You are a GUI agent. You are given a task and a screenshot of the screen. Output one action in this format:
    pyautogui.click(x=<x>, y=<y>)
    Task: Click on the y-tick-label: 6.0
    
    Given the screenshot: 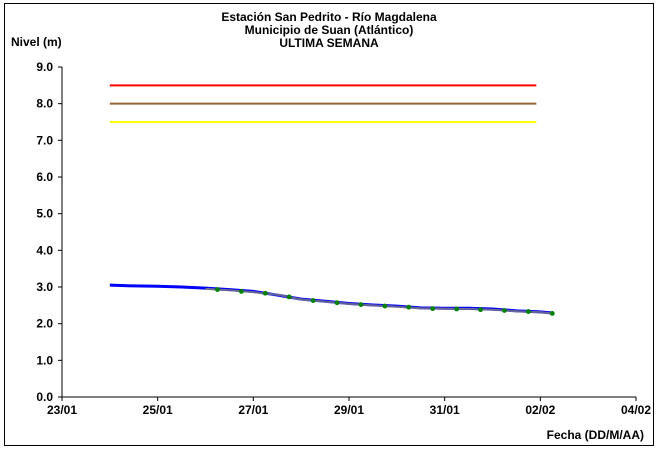 What is the action you would take?
    pyautogui.click(x=44, y=177)
    